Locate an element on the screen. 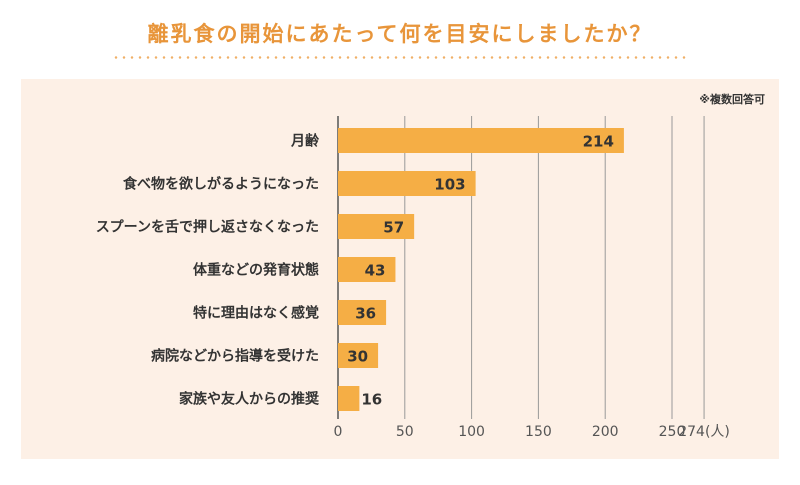  title-dotted-underline is located at coordinates (400, 57).